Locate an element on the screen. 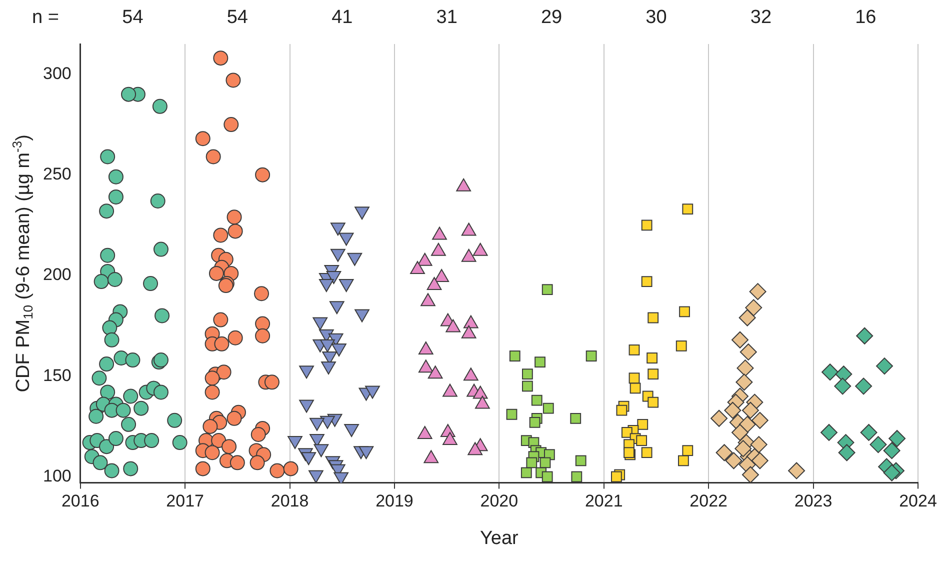  y-tick-label: 100 is located at coordinates (57, 476).